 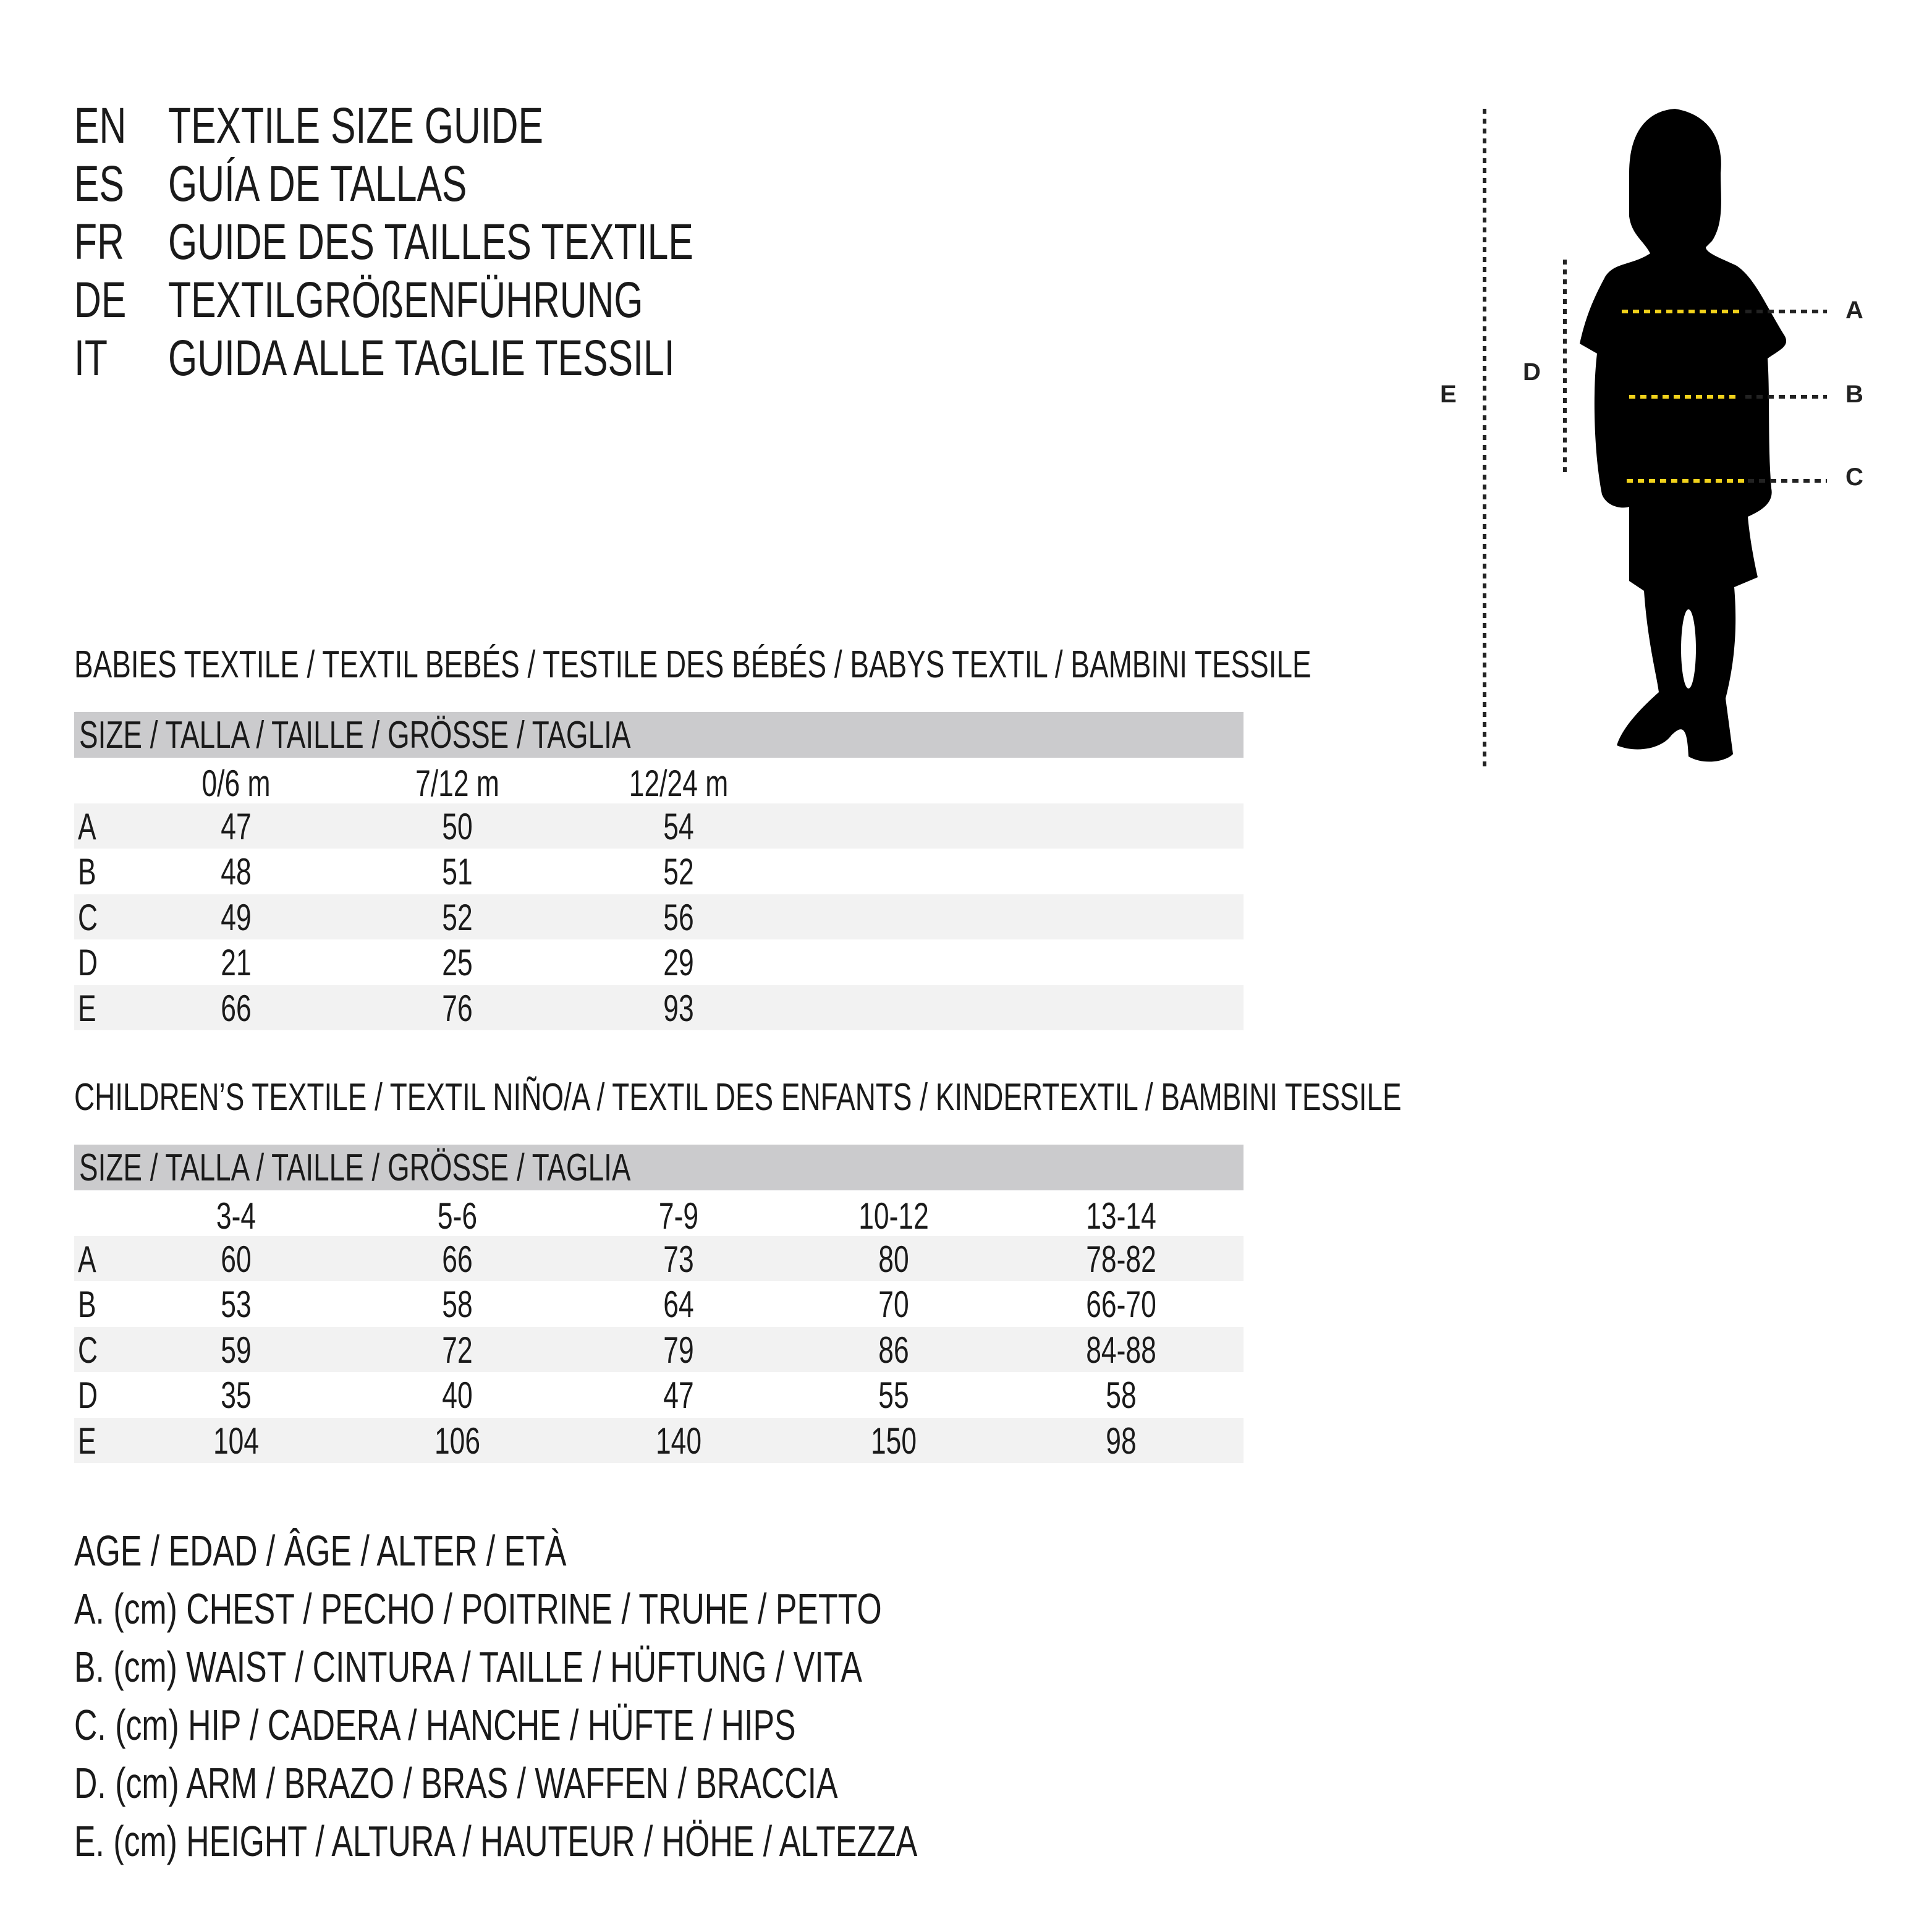 I want to click on table-row: A 60 66 73 80 78-82, so click(x=659, y=1258).